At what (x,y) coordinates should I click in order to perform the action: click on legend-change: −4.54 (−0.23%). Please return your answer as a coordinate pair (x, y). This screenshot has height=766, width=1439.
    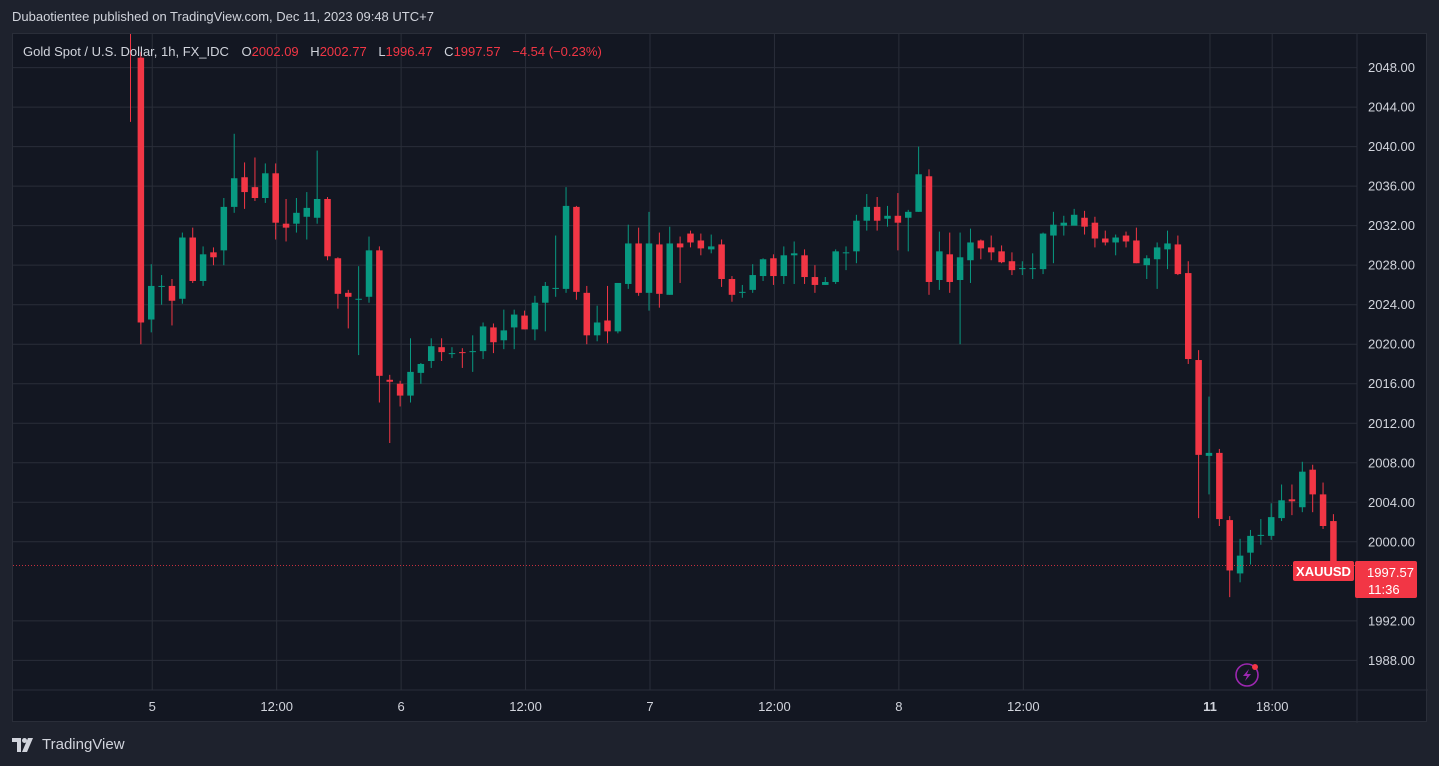
    Looking at the image, I should click on (557, 51).